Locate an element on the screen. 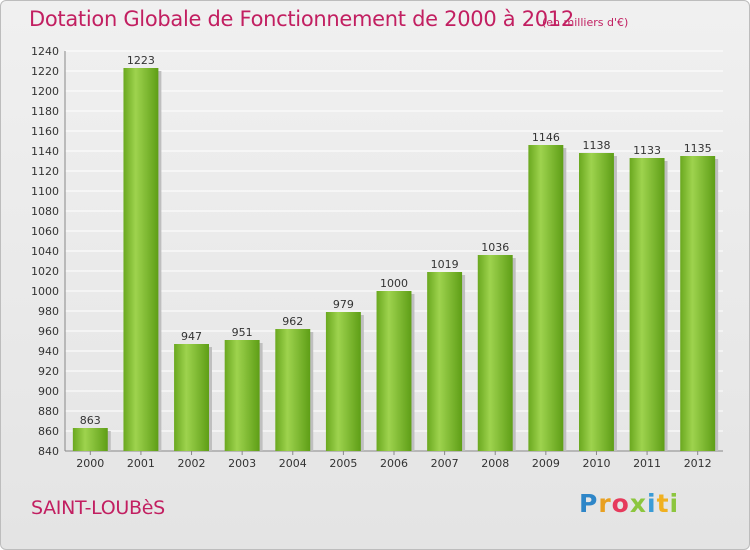  data-label: 1000 is located at coordinates (394, 283).